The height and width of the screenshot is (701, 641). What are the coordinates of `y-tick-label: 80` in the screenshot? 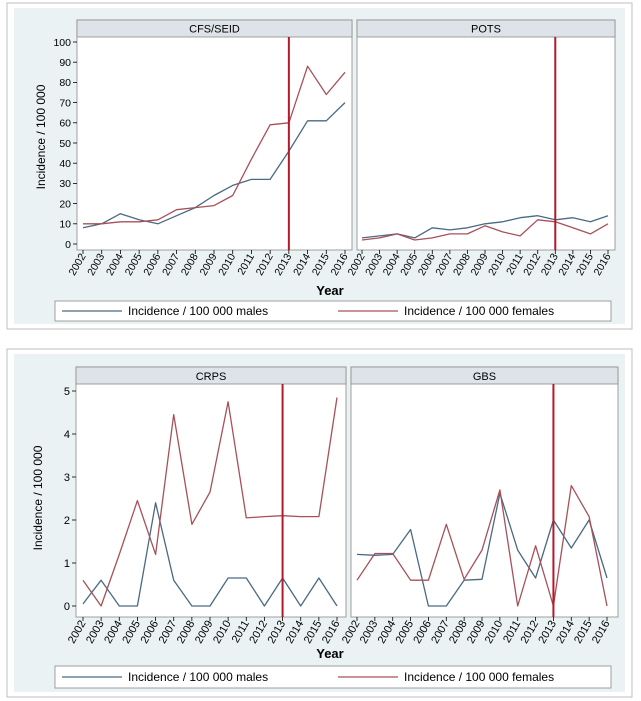 It's located at (65, 83).